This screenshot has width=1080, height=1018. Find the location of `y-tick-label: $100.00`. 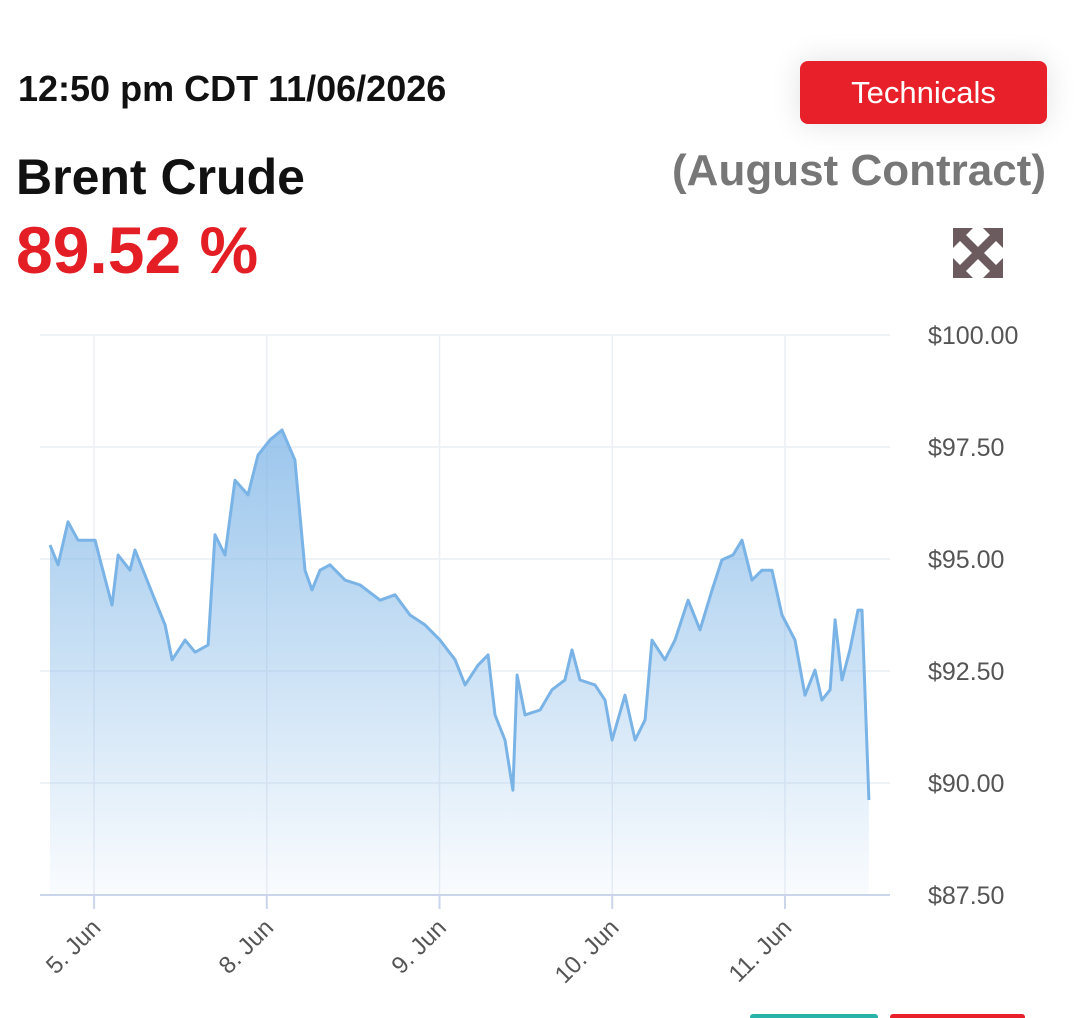

y-tick-label: $100.00 is located at coordinates (973, 336).